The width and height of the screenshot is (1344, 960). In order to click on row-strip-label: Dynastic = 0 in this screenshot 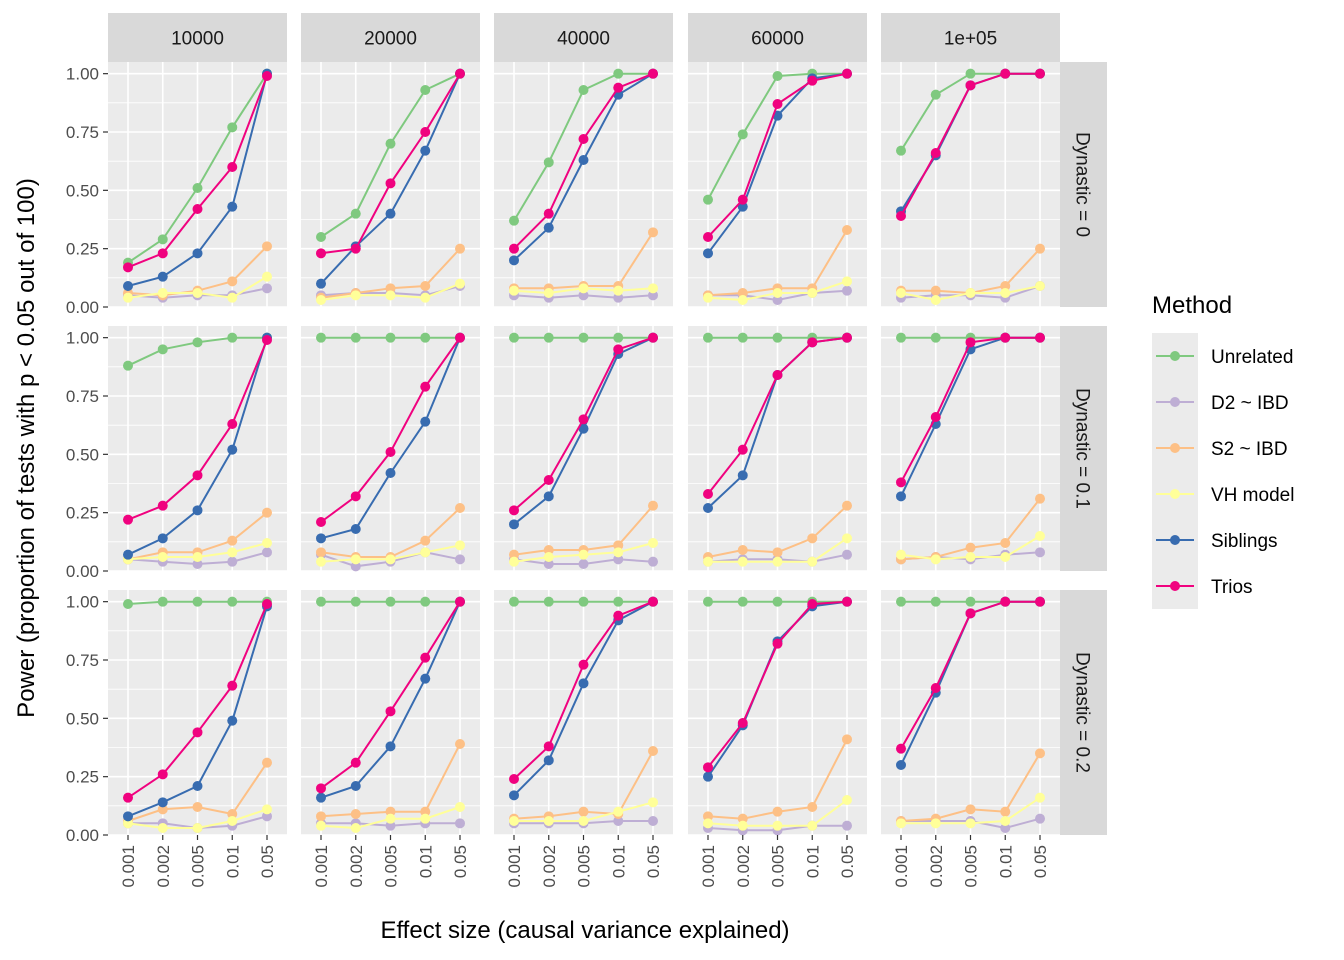, I will do `click(1082, 184)`.